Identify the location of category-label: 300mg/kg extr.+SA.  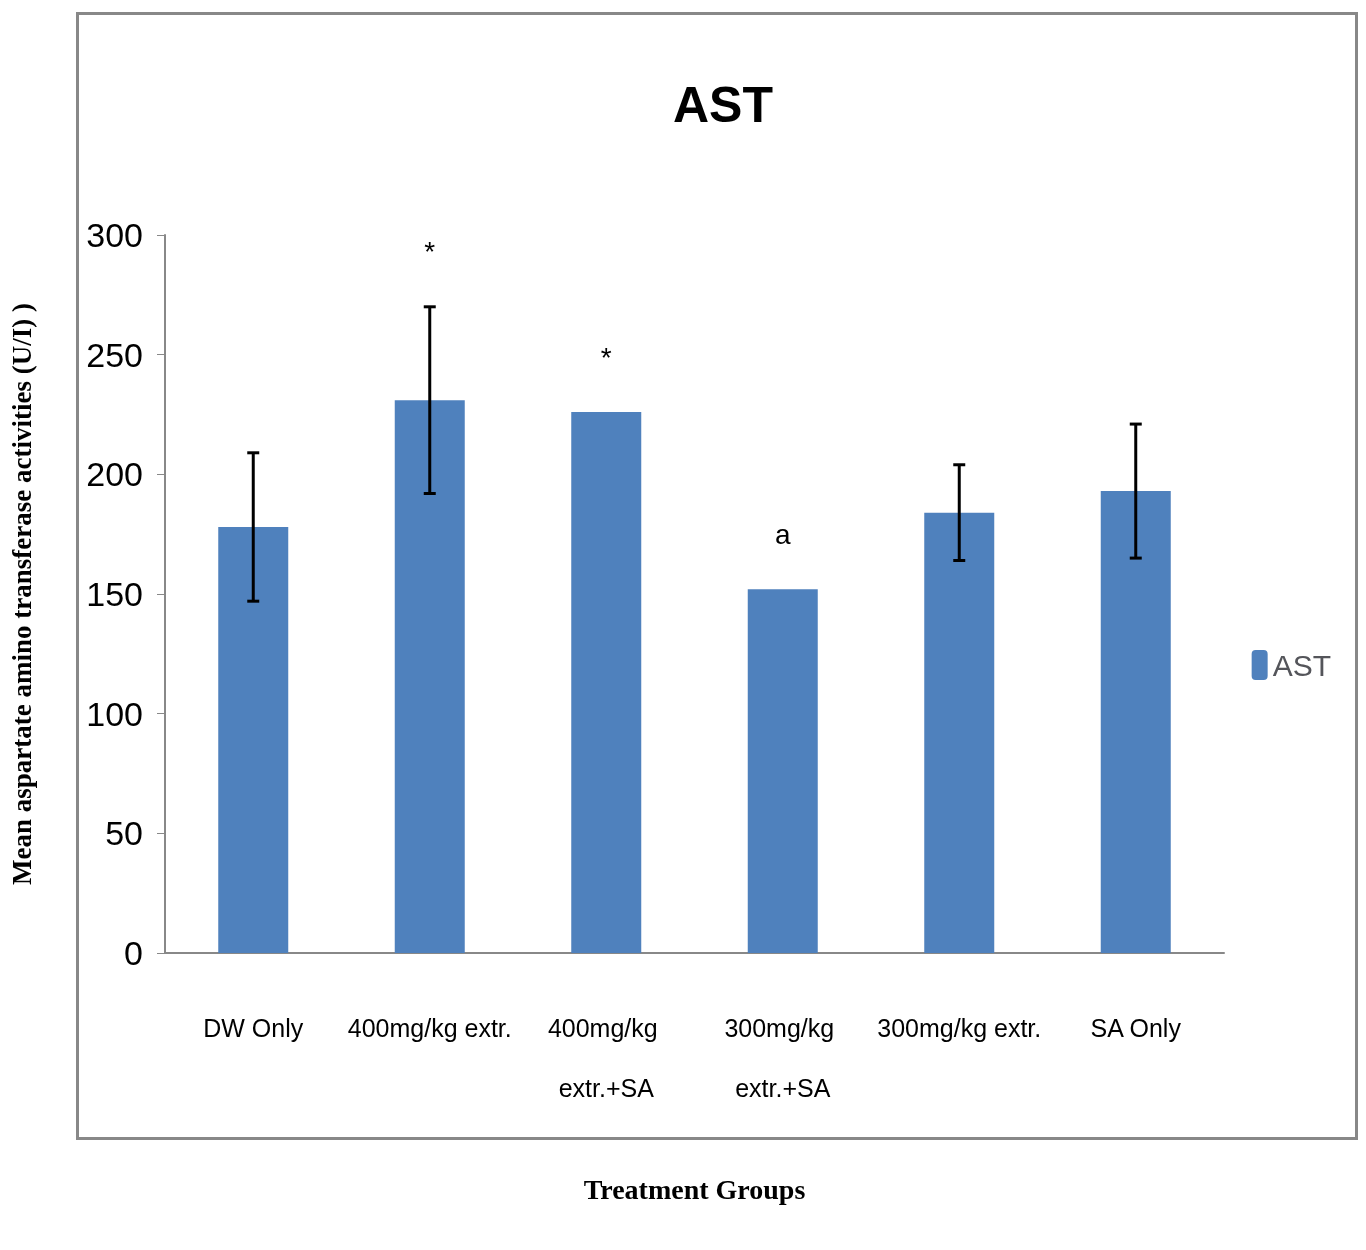
(779, 1058).